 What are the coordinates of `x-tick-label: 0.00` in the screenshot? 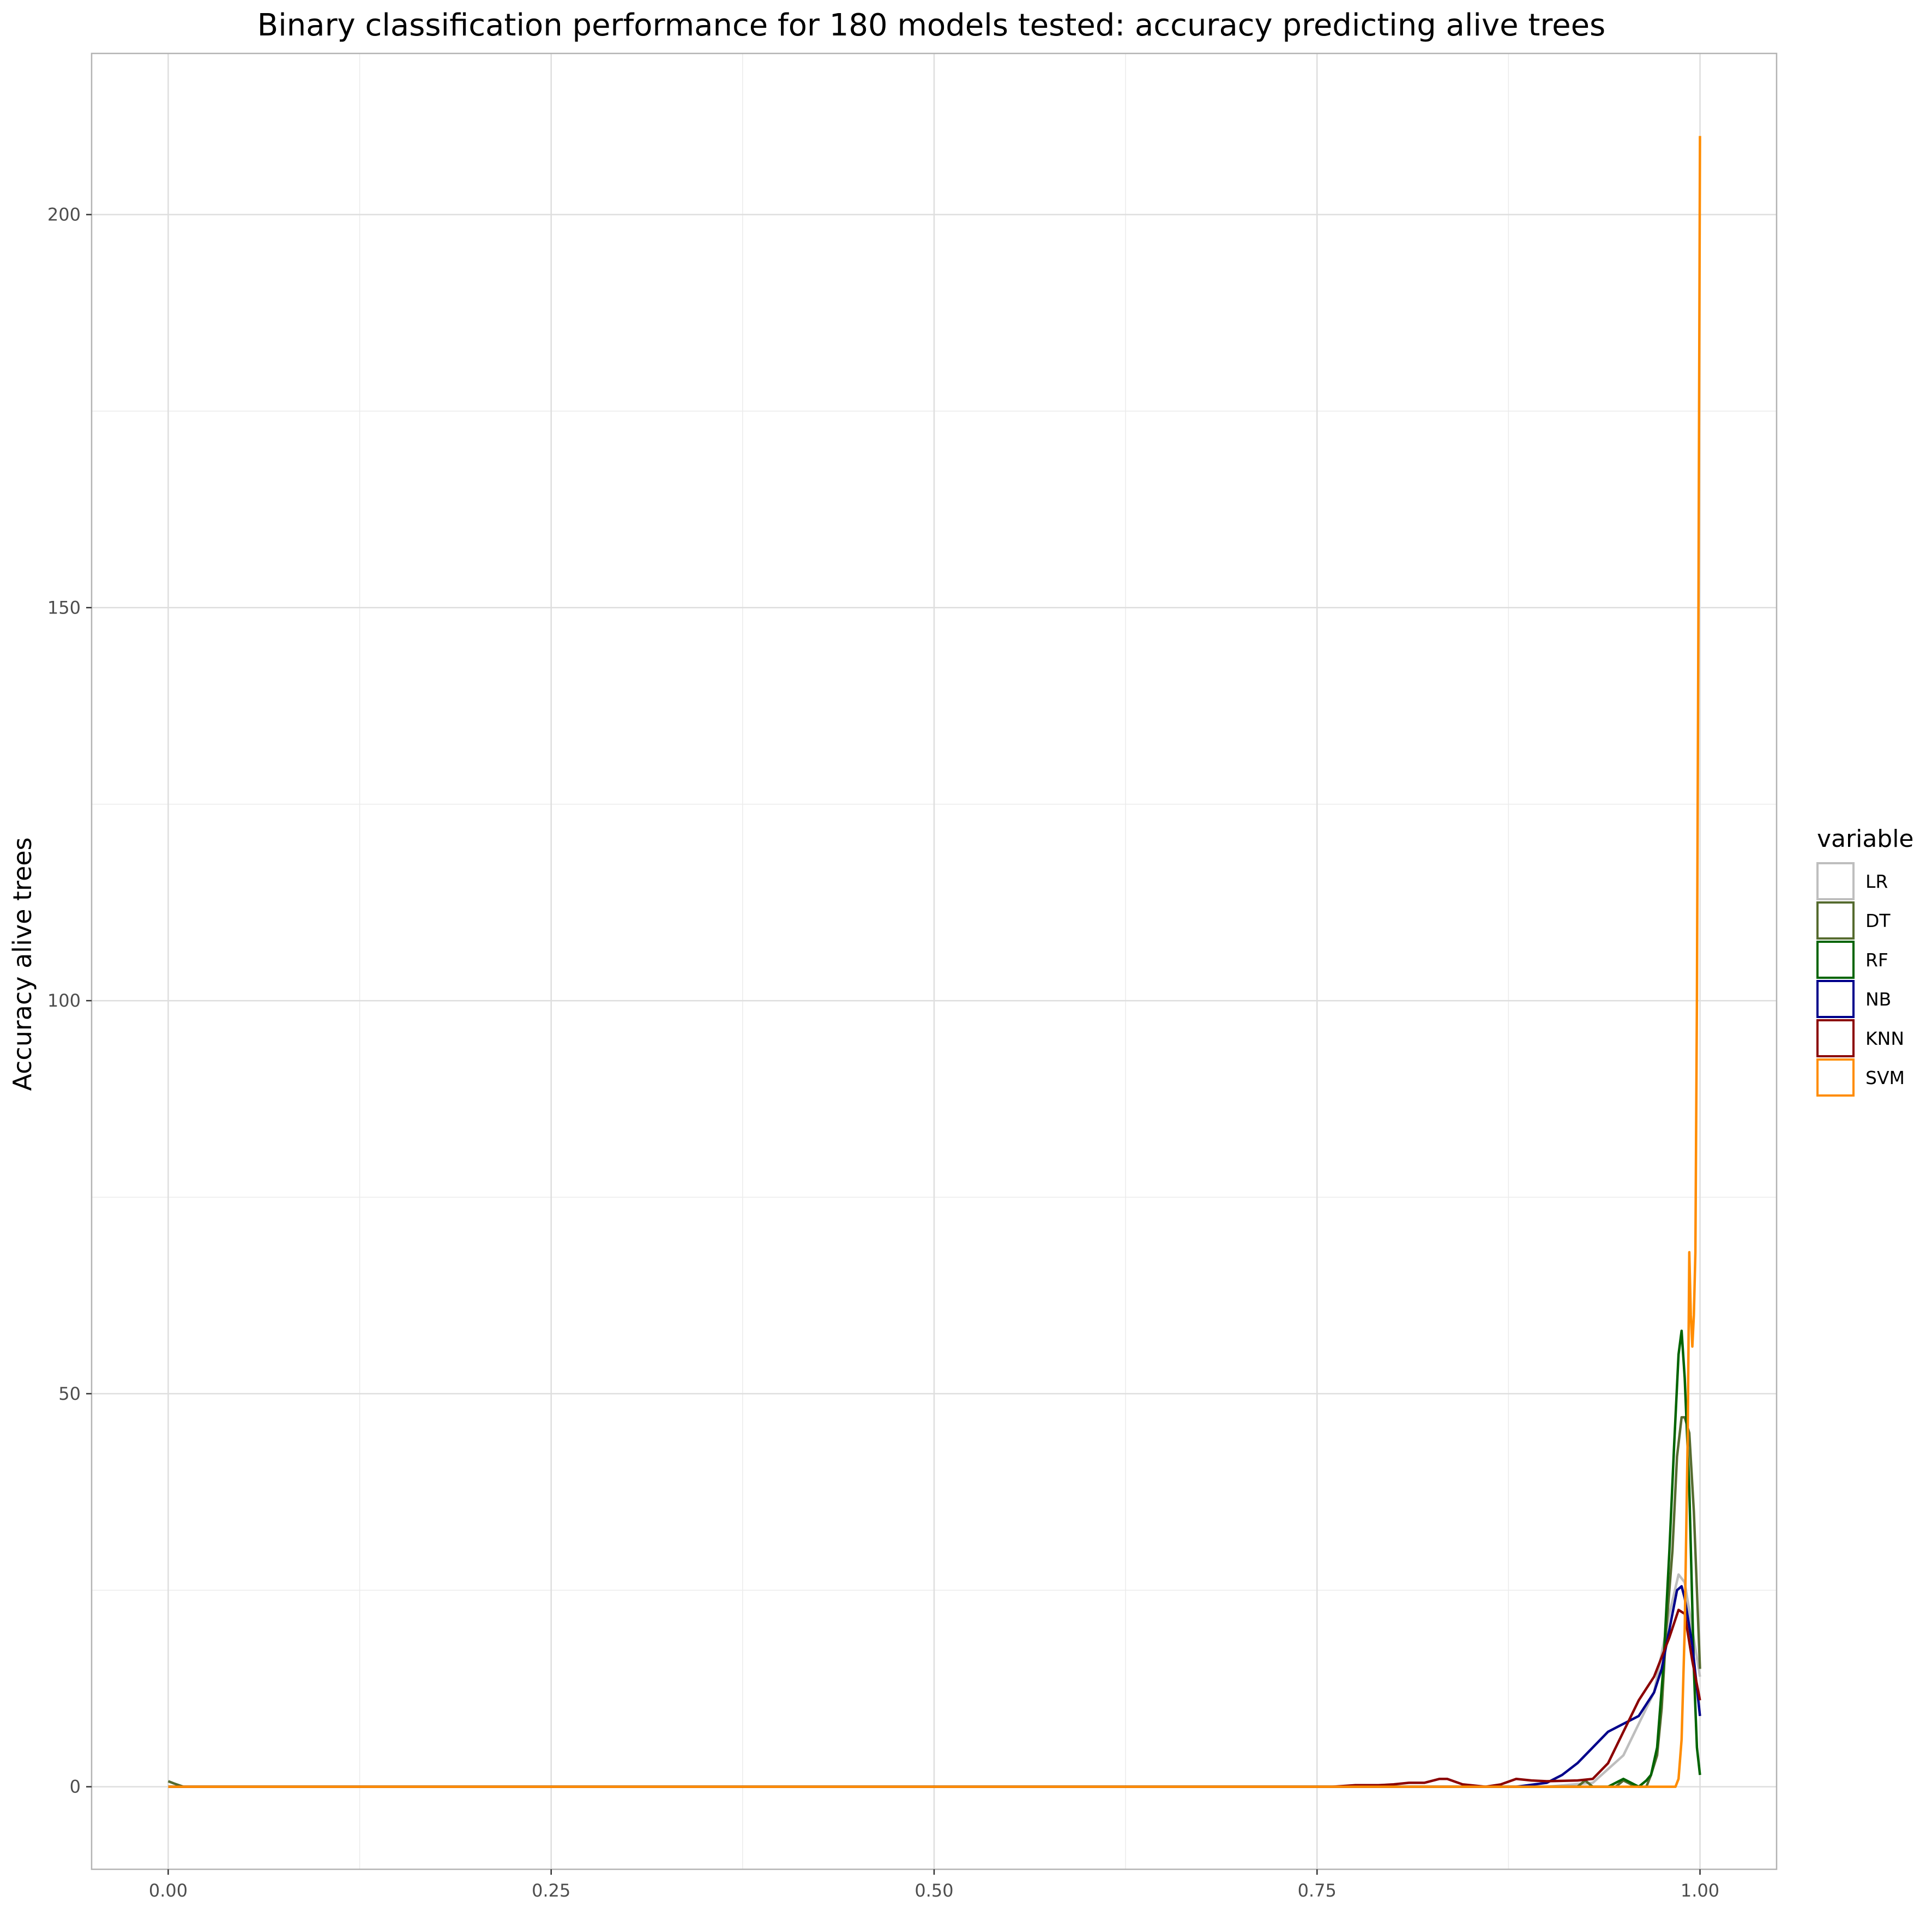 It's located at (168, 1890).